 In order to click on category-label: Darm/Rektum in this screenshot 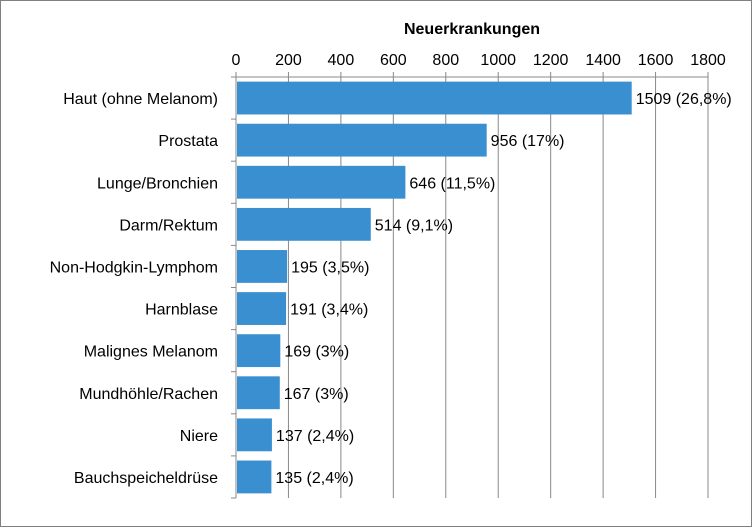, I will do `click(168, 225)`.